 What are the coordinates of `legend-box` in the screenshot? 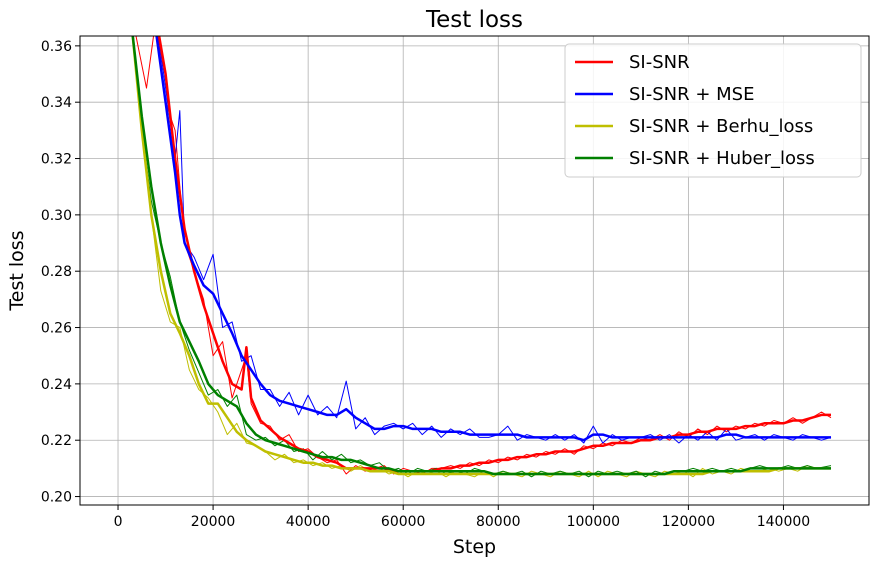 It's located at (713, 110).